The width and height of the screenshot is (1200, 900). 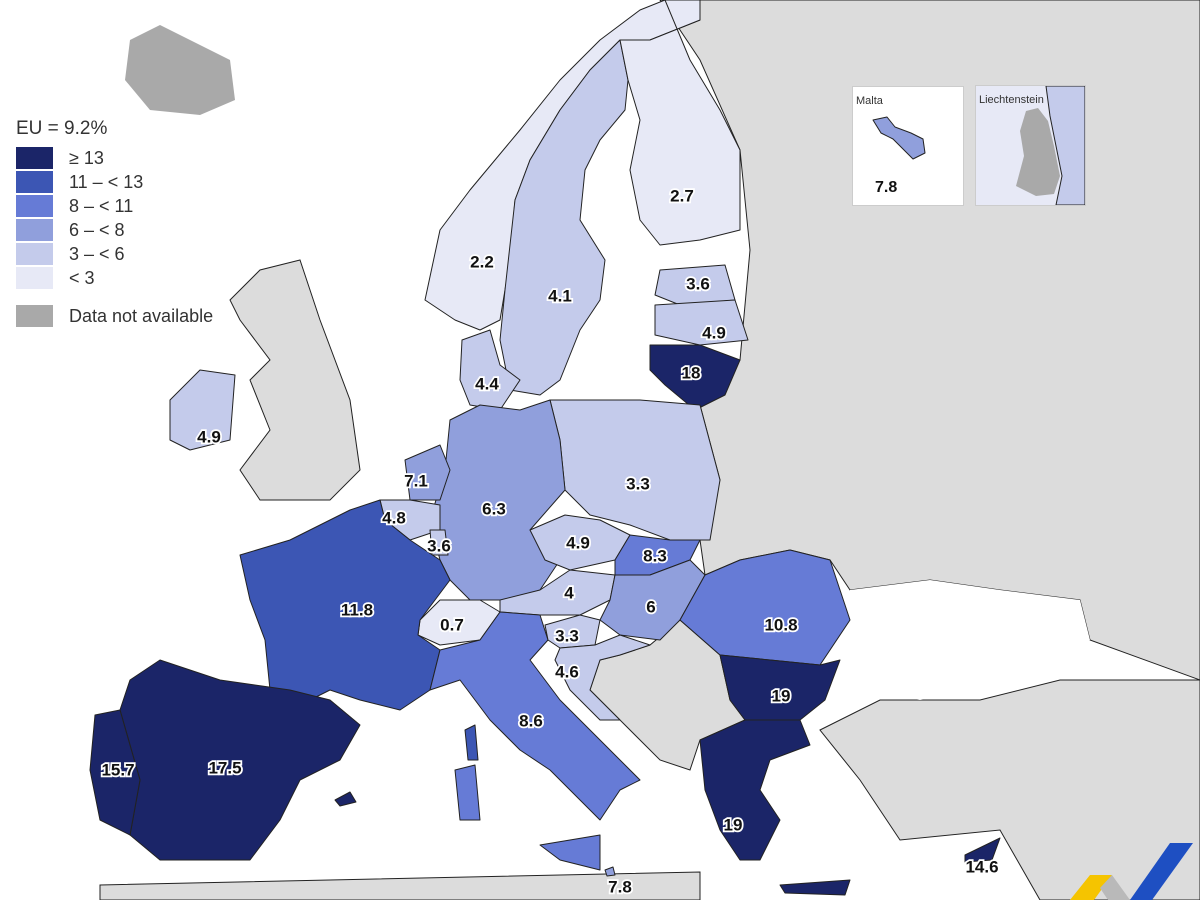 What do you see at coordinates (569, 592) in the screenshot?
I see `value-label-austria: 4` at bounding box center [569, 592].